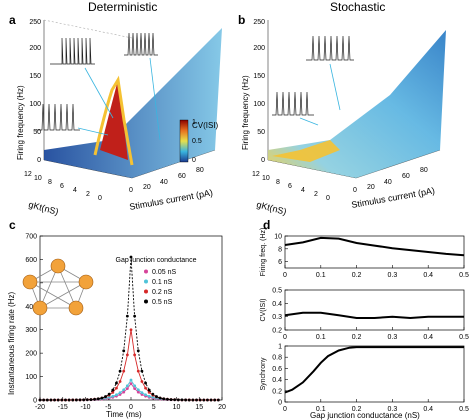  I want to click on panel-a-y-tick-12: 12, so click(28, 174).